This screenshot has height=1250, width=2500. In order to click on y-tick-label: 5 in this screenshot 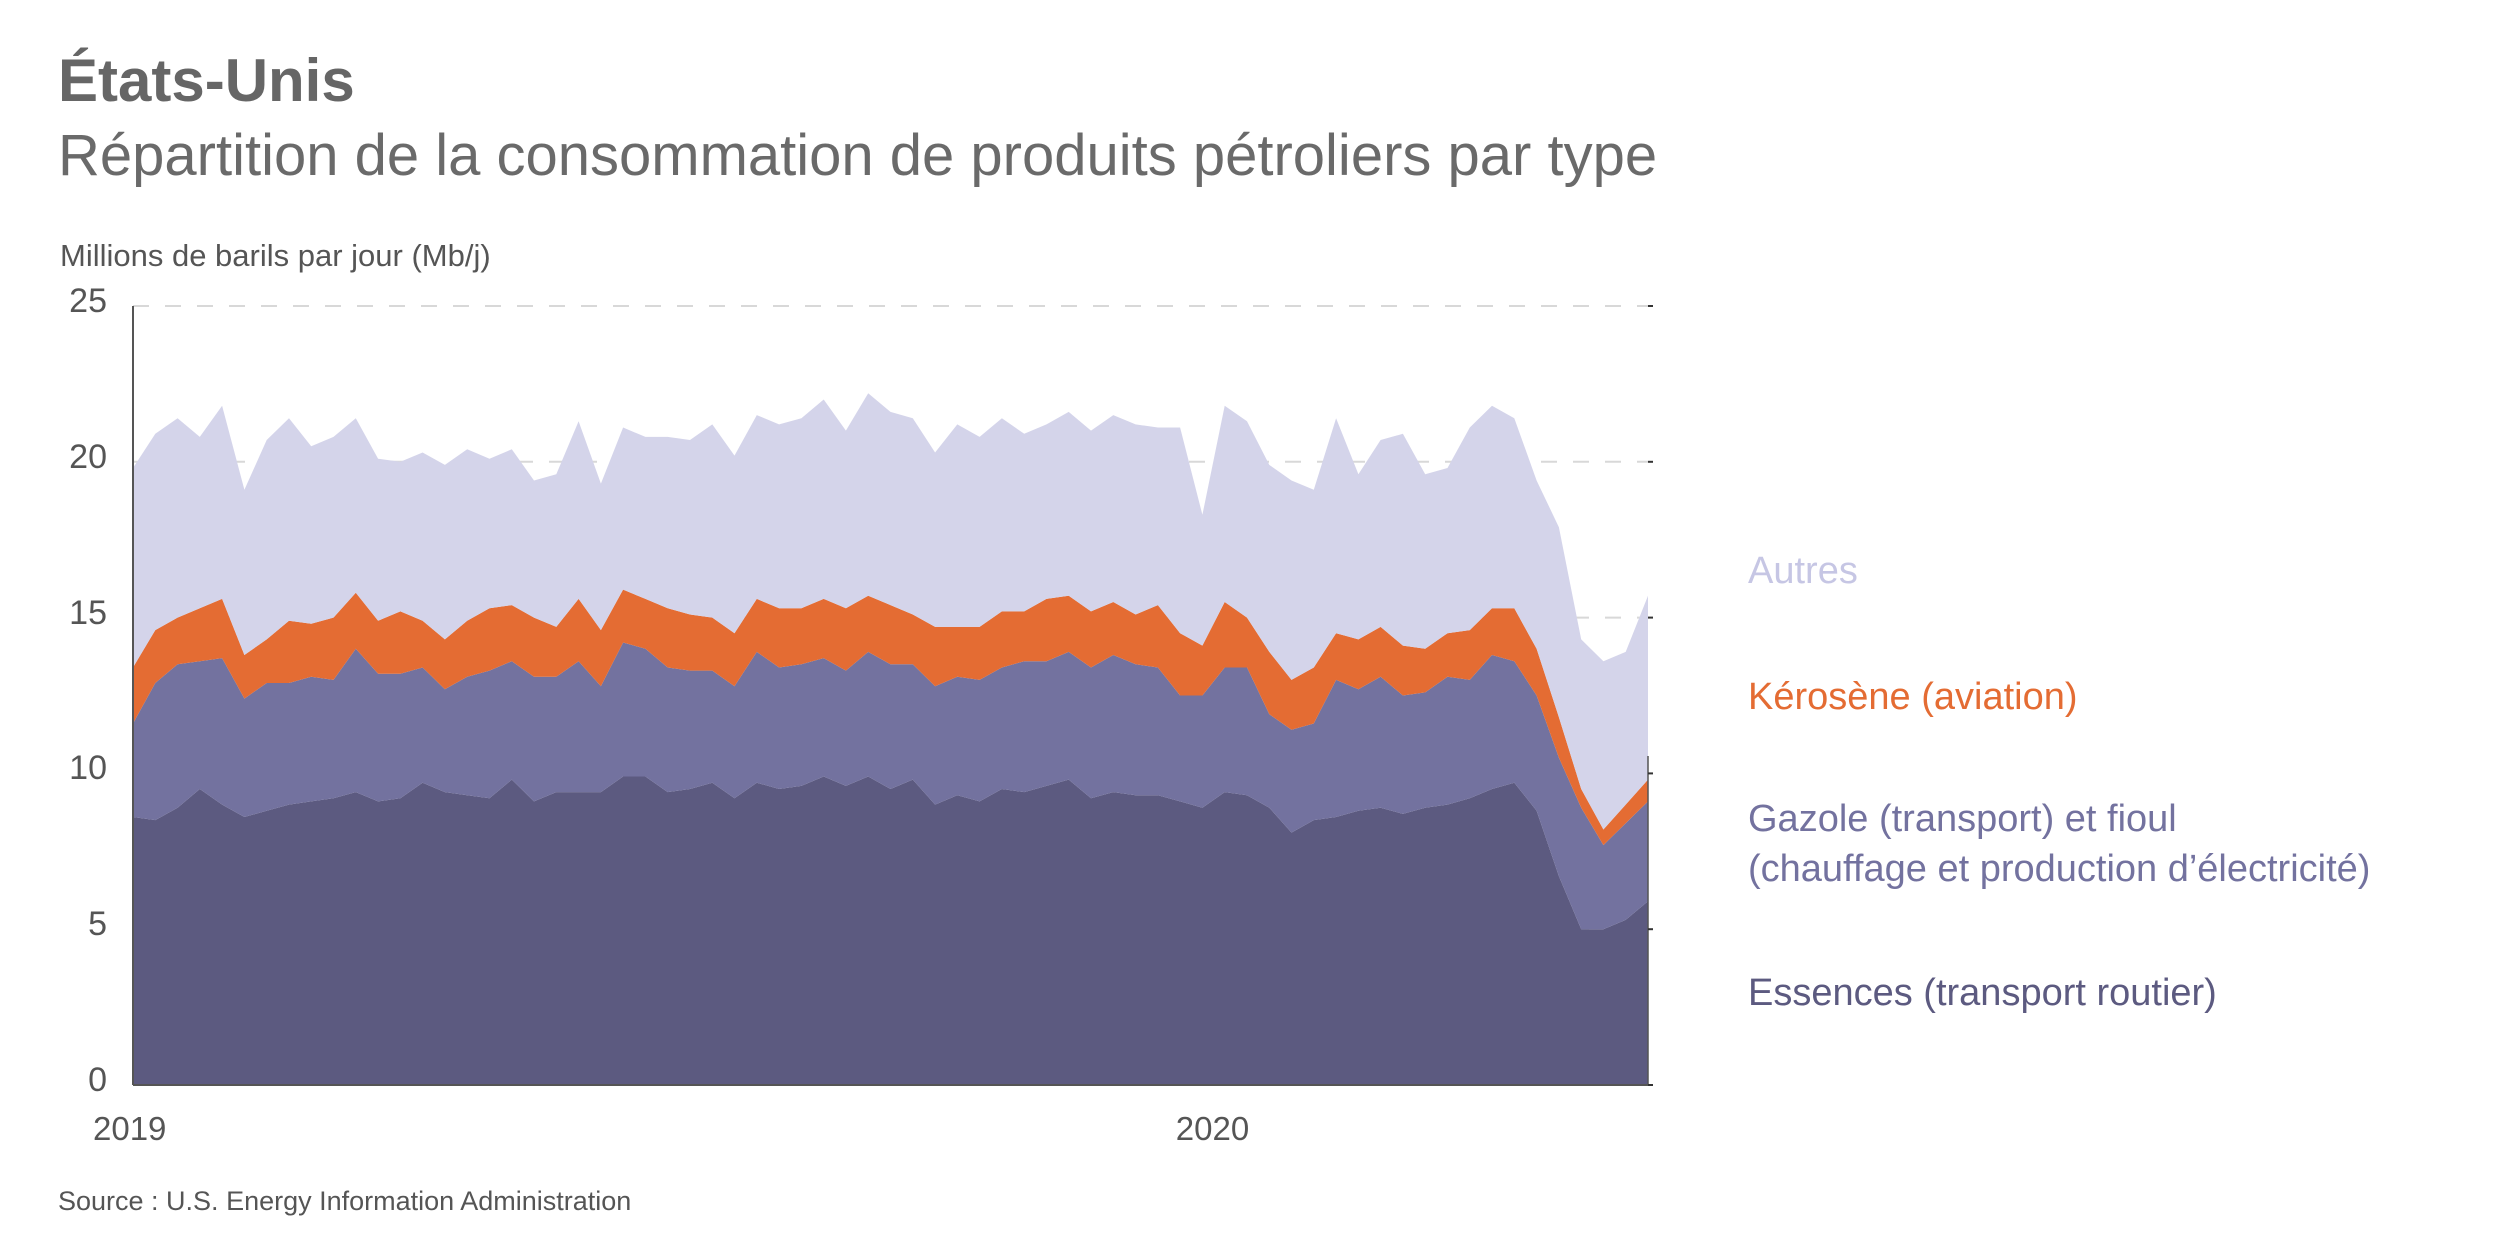, I will do `click(97, 924)`.